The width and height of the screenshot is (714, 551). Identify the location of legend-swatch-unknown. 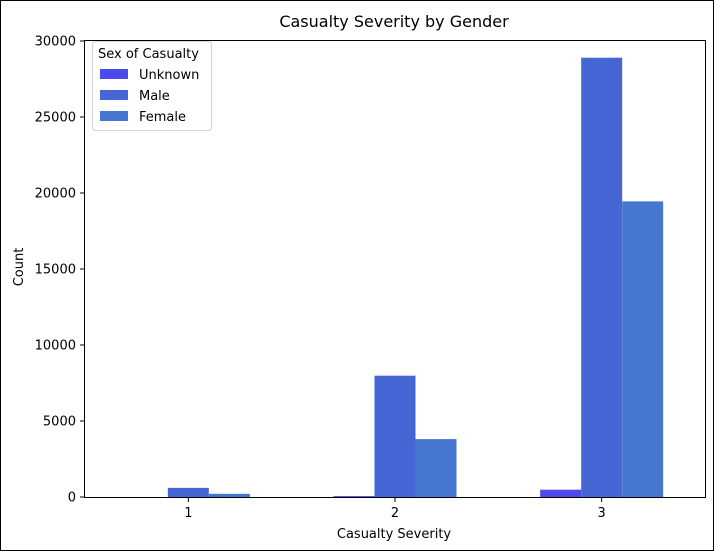
(114, 74).